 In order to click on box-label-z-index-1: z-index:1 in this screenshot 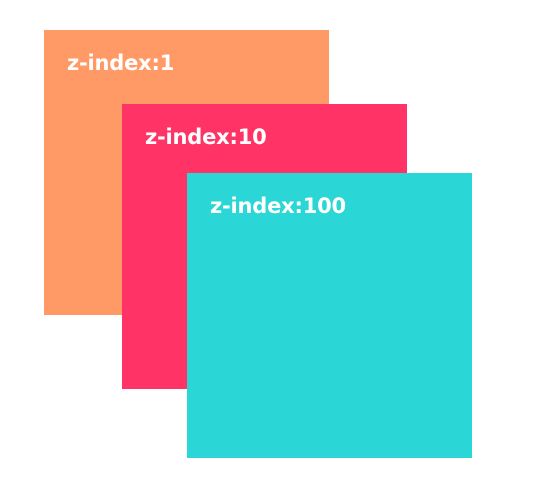, I will do `click(121, 63)`.